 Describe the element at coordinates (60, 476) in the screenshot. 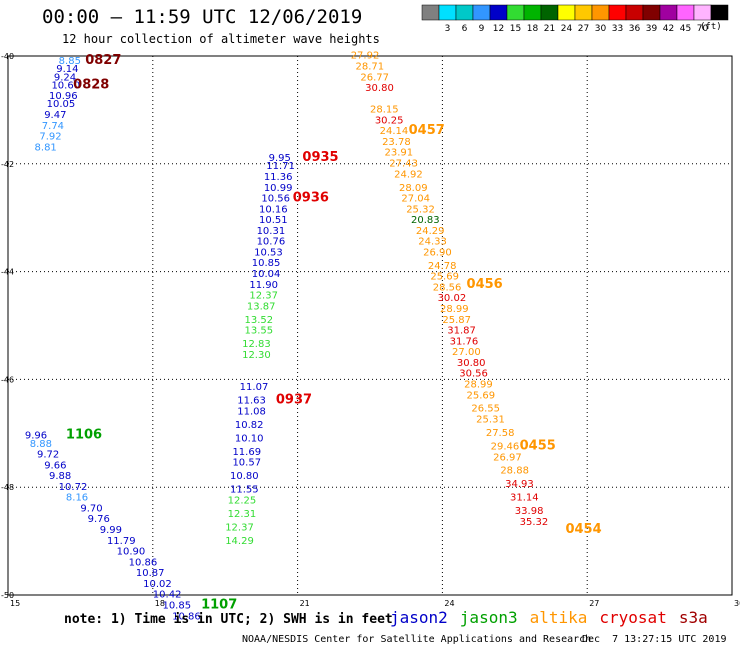

I see `data-point-label: 9.88` at that location.